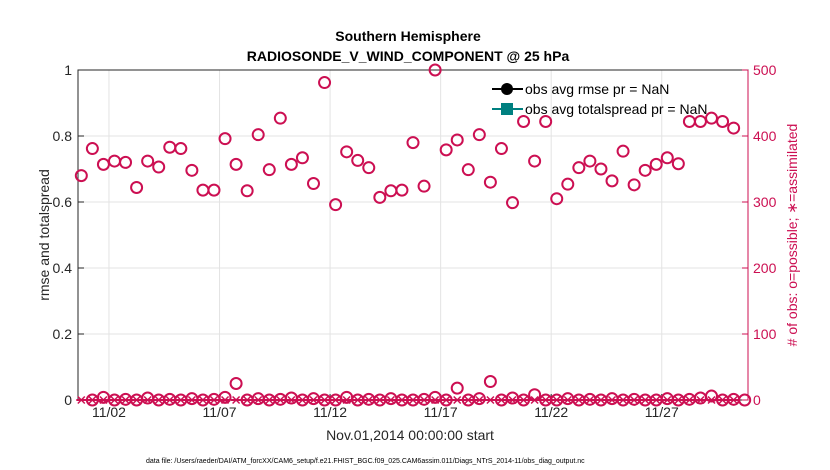 The width and height of the screenshot is (830, 470). What do you see at coordinates (765, 136) in the screenshot?
I see `y2-tick-label: 400` at bounding box center [765, 136].